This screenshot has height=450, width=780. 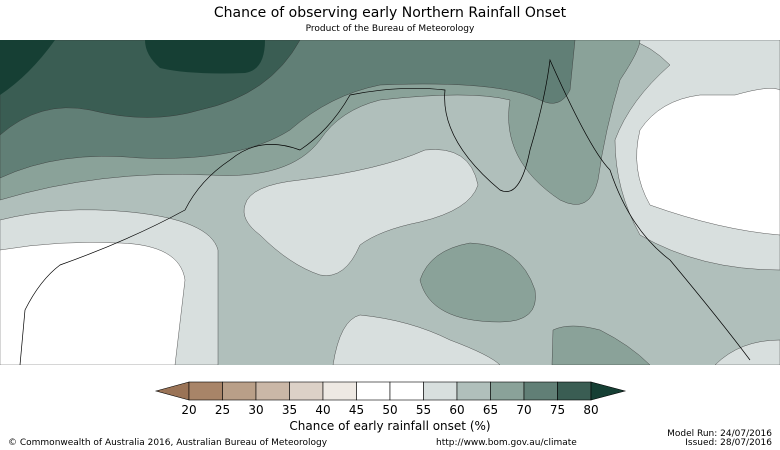 I want to click on colorbar-tick: 65, so click(x=490, y=410).